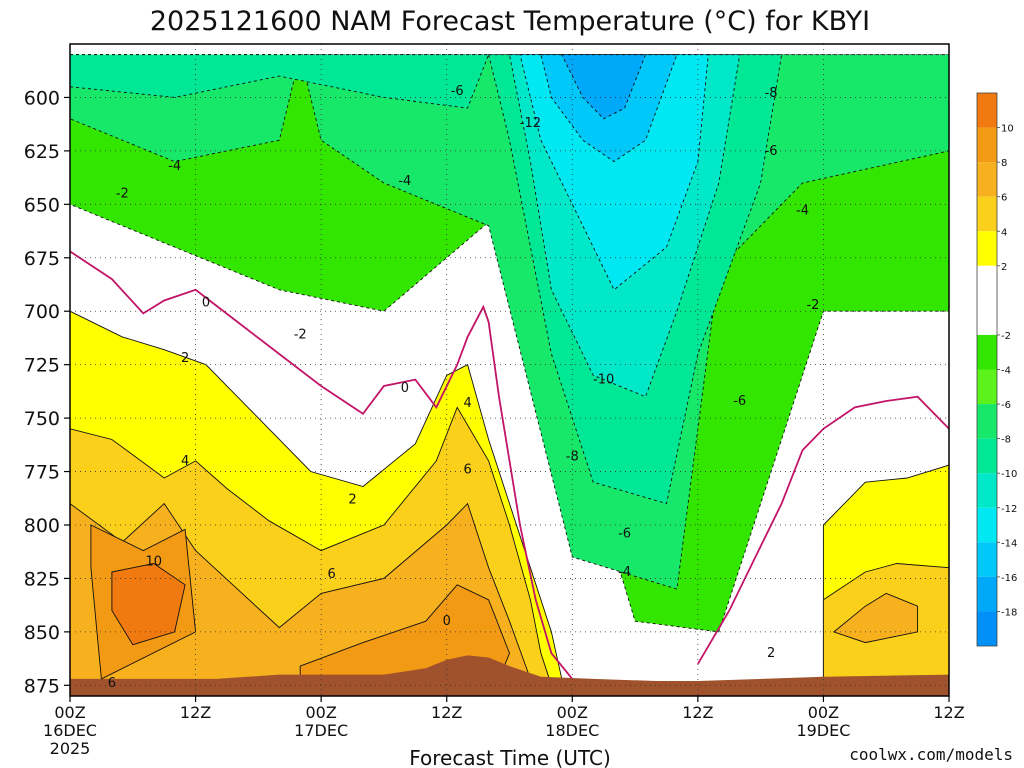 The width and height of the screenshot is (1024, 768). I want to click on colorbar-label: 2, so click(1004, 267).